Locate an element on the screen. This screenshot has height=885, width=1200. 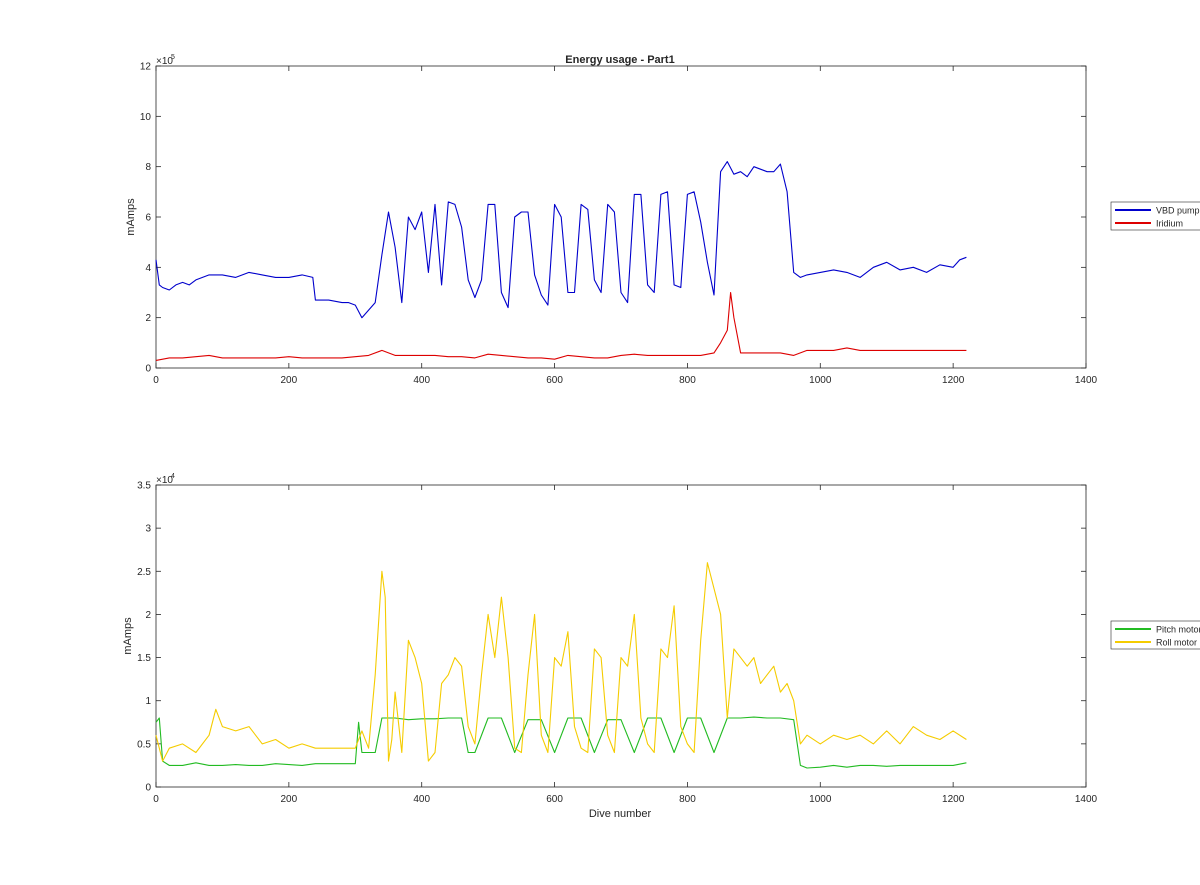
bottom-legend-box is located at coordinates (1155, 635).